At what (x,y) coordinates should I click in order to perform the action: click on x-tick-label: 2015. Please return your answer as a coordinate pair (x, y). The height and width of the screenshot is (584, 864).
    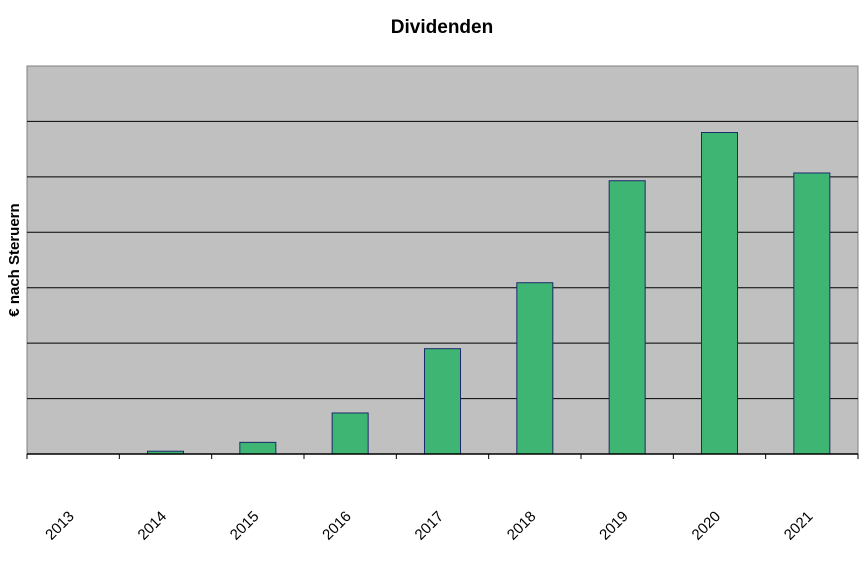
    Looking at the image, I should click on (245, 526).